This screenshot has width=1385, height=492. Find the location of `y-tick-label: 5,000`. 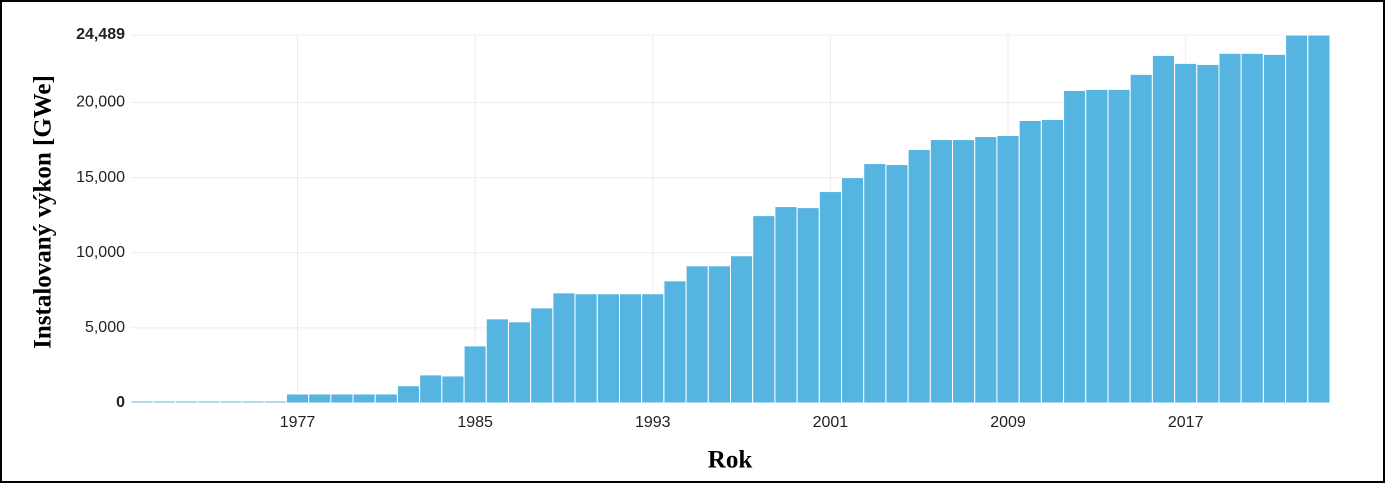

y-tick-label: 5,000 is located at coordinates (105, 327).